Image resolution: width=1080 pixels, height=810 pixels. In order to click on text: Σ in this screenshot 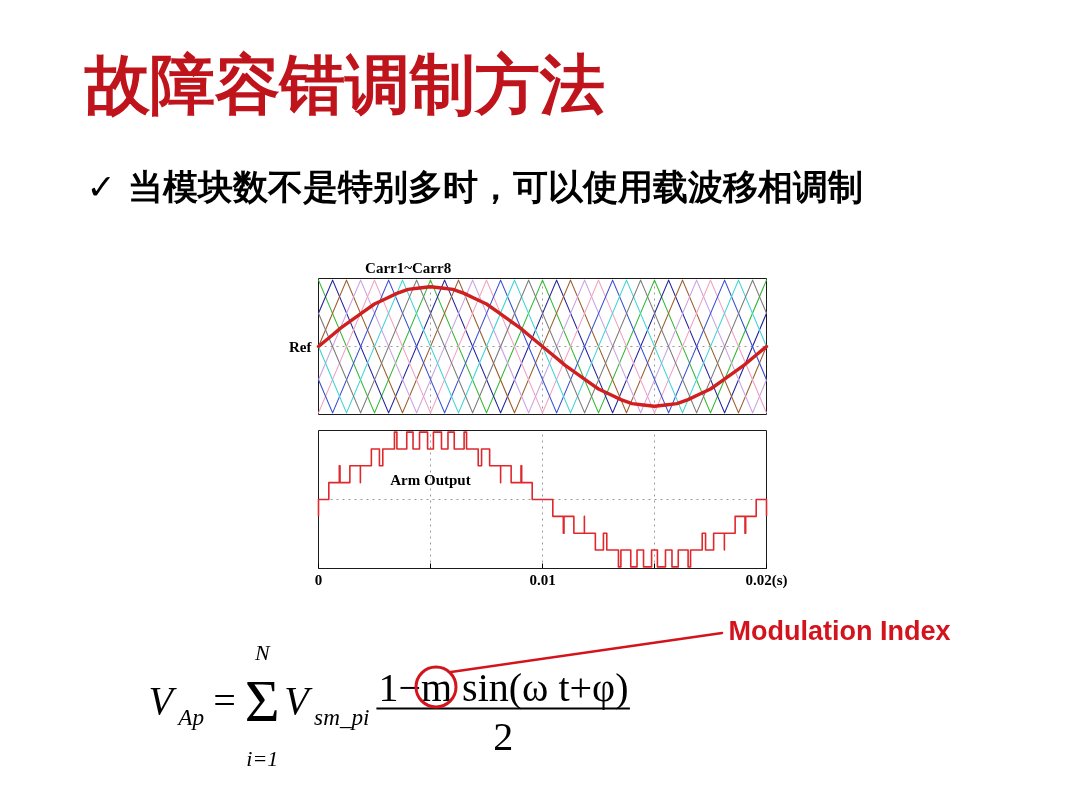, I will do `click(262, 700)`.